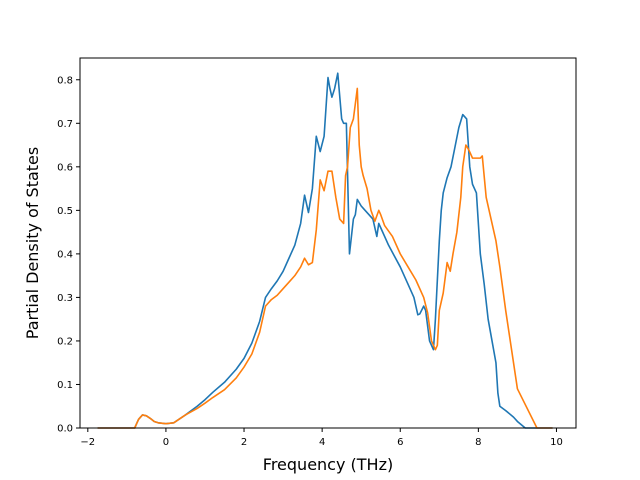 This screenshot has width=640, height=480. Describe the element at coordinates (65, 298) in the screenshot. I see `y-tick-label: 0.3` at that location.